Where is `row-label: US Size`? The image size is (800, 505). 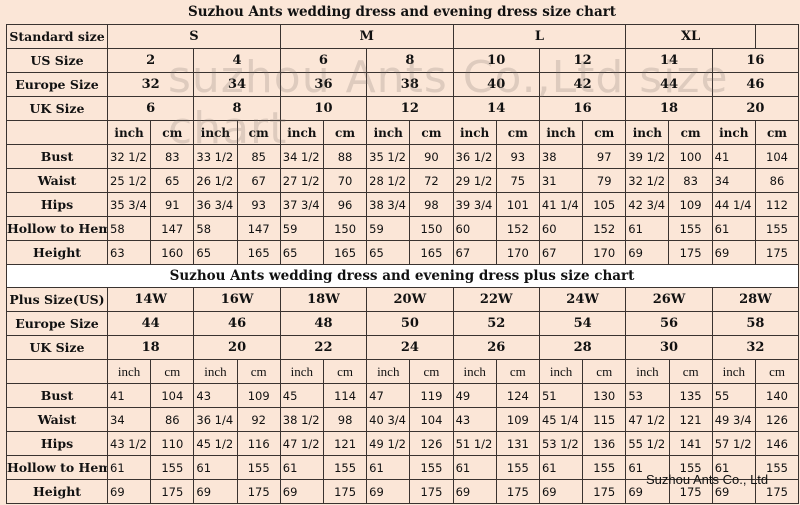 row-label: US Size is located at coordinates (57, 60).